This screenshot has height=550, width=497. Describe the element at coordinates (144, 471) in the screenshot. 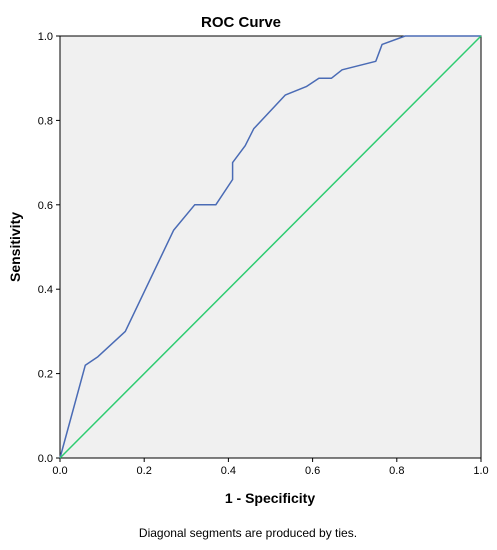

I see `x-tick-label: 0.2` at that location.